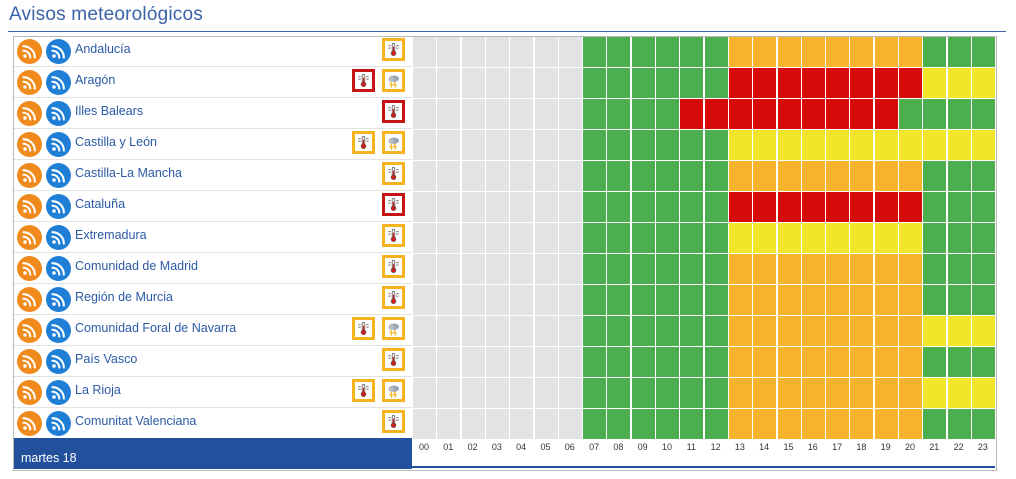 The height and width of the screenshot is (479, 1016). I want to click on region-link: Illes Balears, so click(109, 111).